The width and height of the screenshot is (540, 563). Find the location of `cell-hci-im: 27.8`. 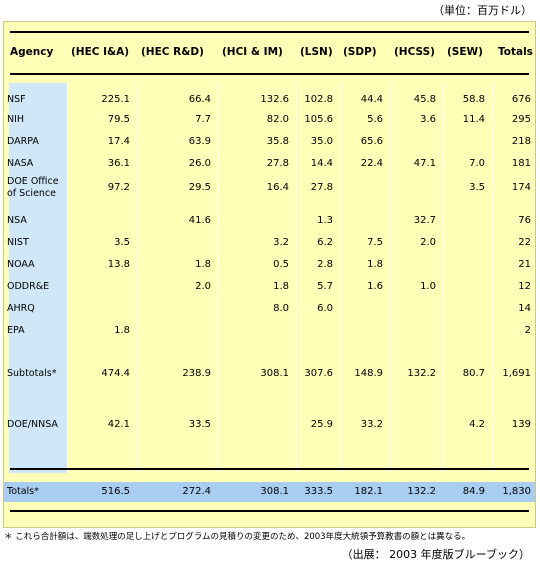

cell-hci-im: 27.8 is located at coordinates (277, 163).